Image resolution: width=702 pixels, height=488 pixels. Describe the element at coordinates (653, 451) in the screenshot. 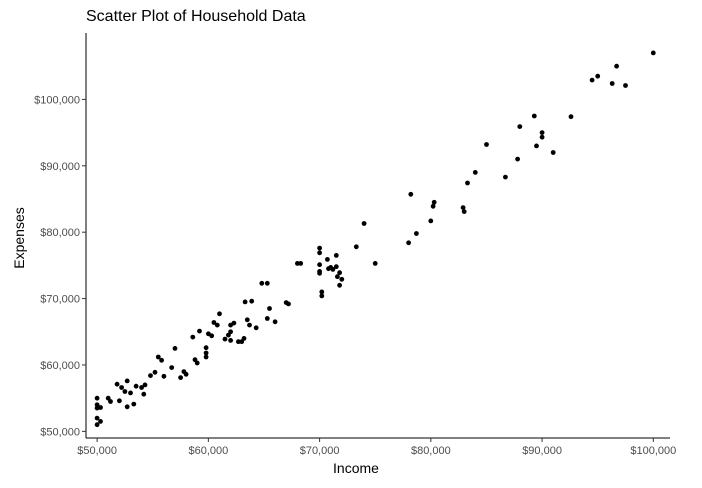

I see `x-tick-label: $100,000` at that location.